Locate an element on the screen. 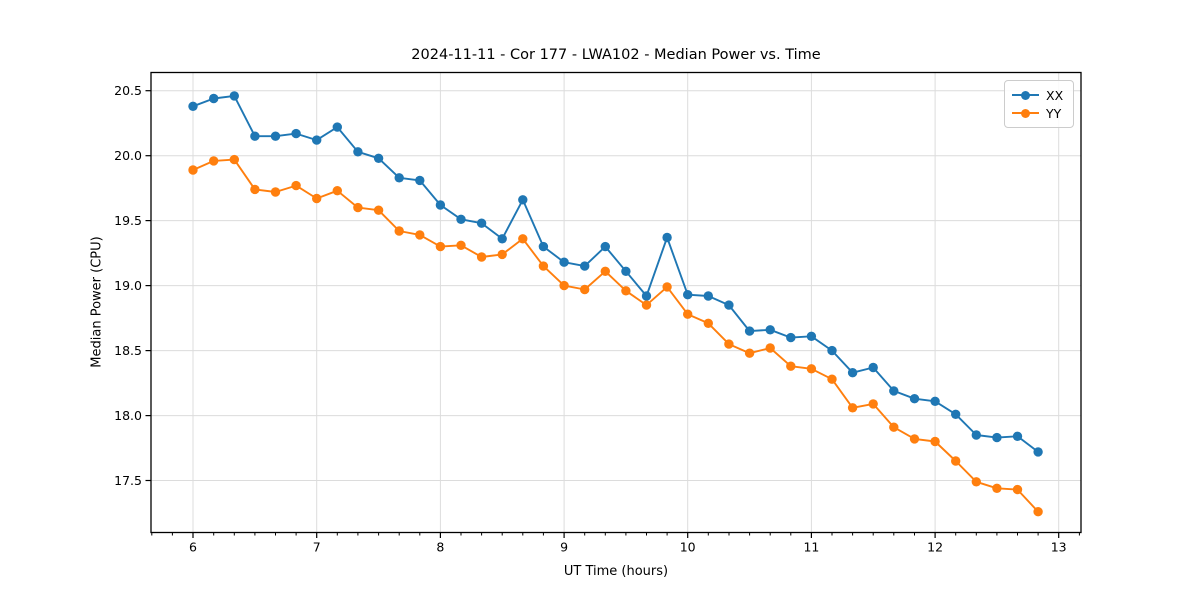 The width and height of the screenshot is (1200, 600). legend-entry-yy: YY is located at coordinates (1038, 113).